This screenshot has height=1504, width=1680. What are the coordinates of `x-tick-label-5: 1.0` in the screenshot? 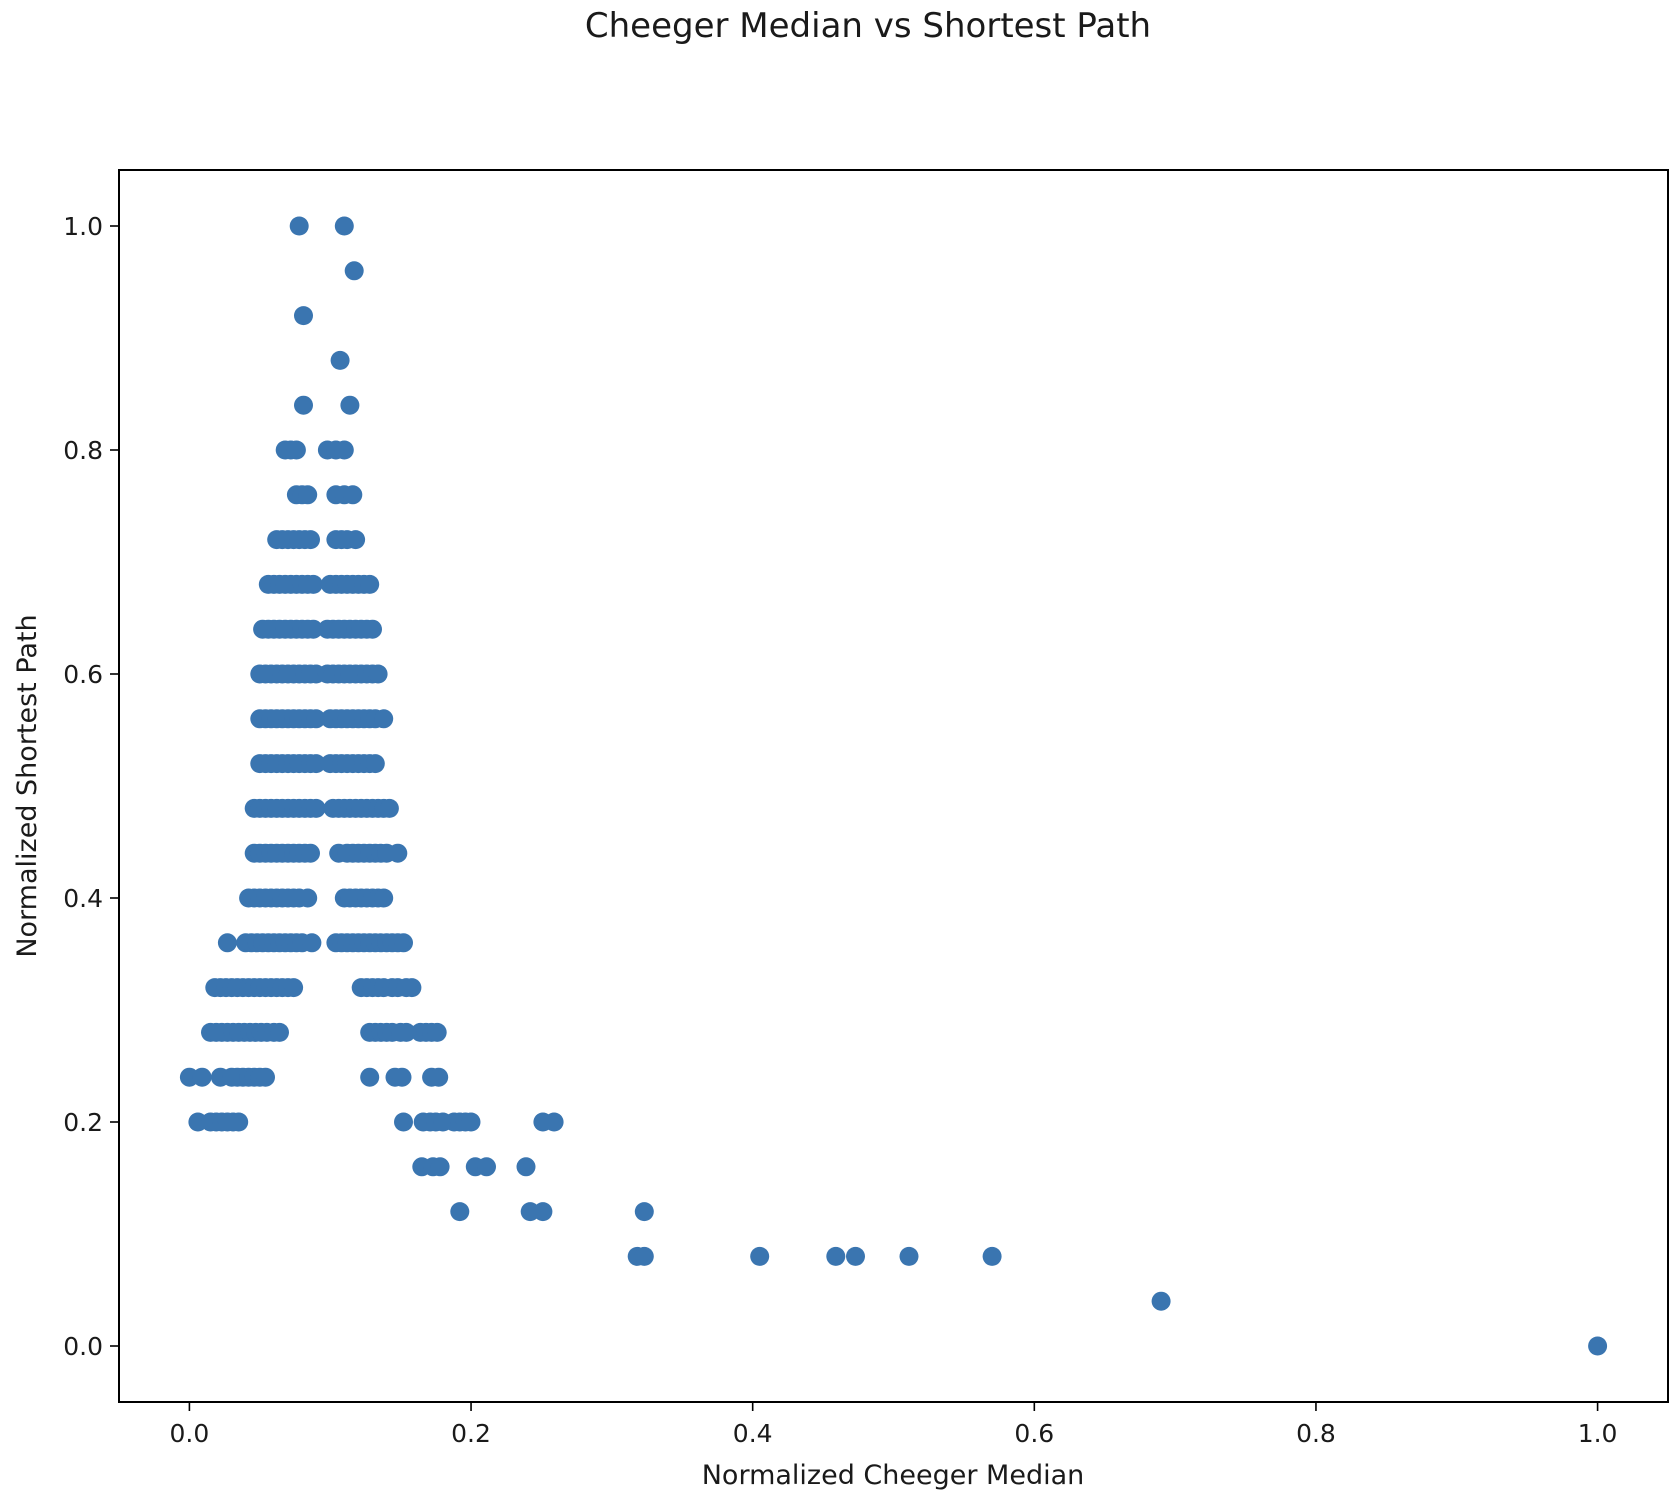 It's located at (1598, 1433).